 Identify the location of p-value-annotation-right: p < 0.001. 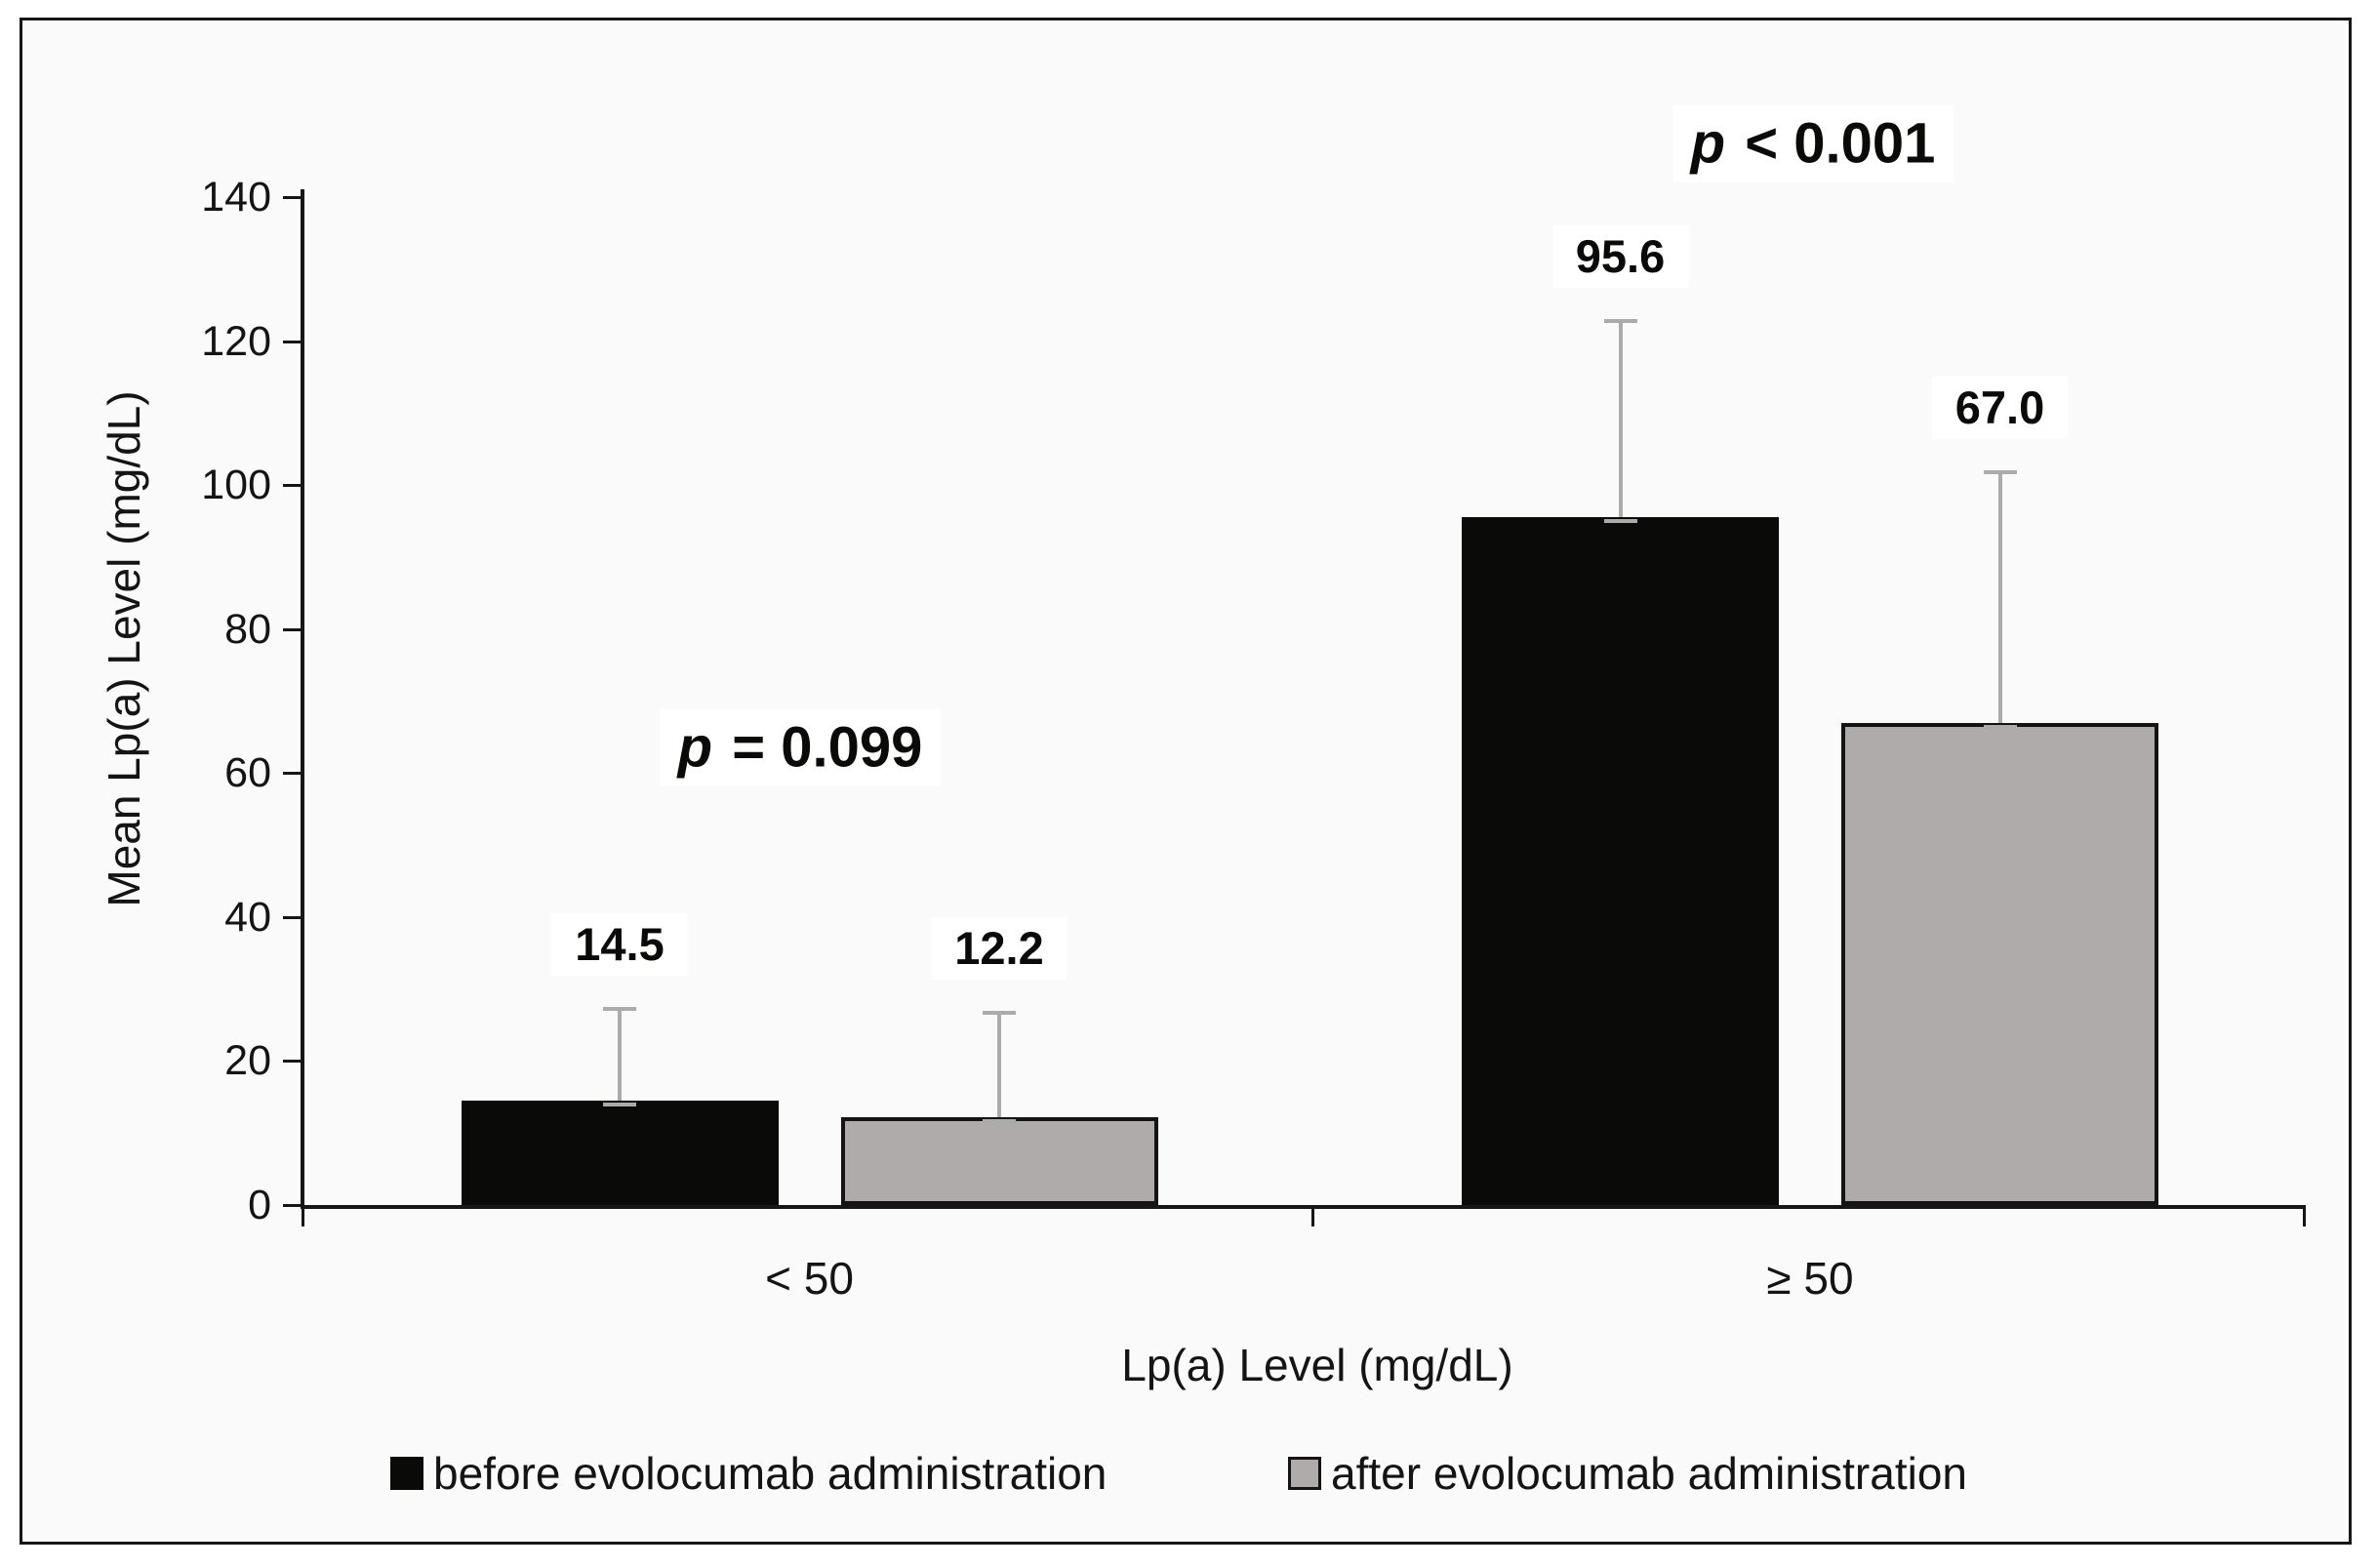
(1813, 143).